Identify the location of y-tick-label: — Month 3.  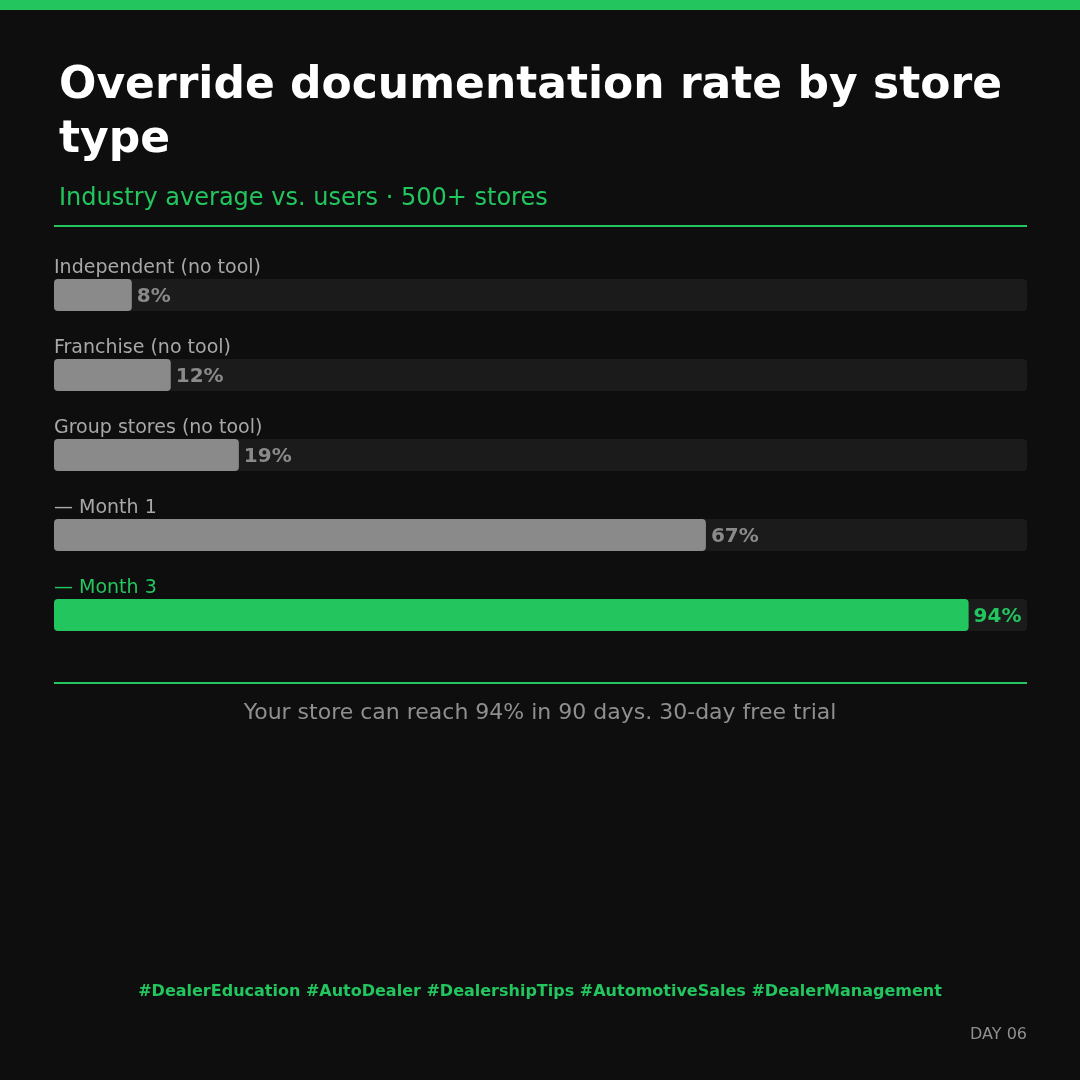
(105, 585).